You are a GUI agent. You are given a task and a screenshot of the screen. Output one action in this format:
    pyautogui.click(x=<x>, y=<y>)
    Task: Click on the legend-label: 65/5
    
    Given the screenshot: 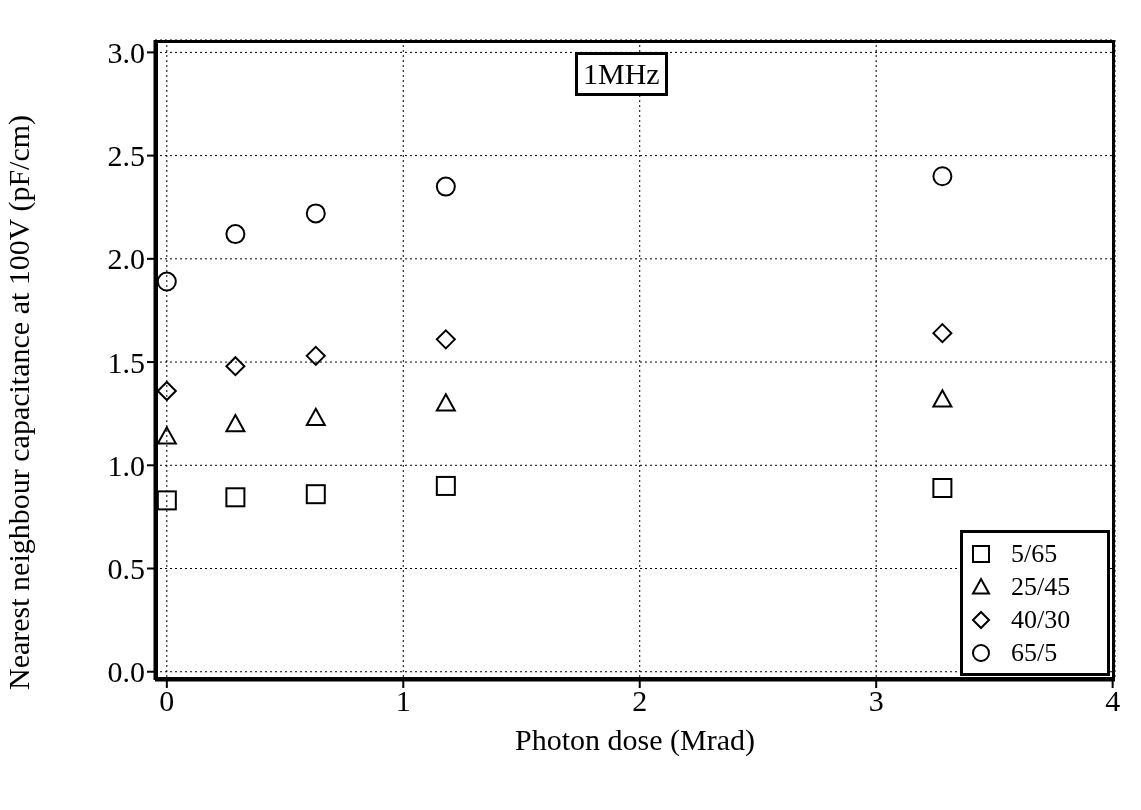 What is the action you would take?
    pyautogui.click(x=1034, y=652)
    